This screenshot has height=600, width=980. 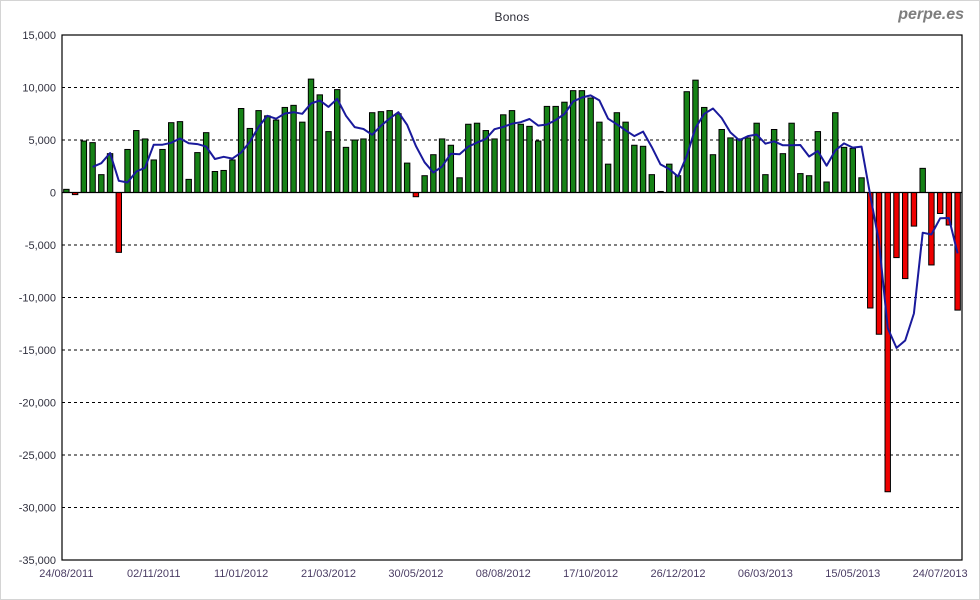 What do you see at coordinates (37, 351) in the screenshot?
I see `y-tick-label: -15,000` at bounding box center [37, 351].